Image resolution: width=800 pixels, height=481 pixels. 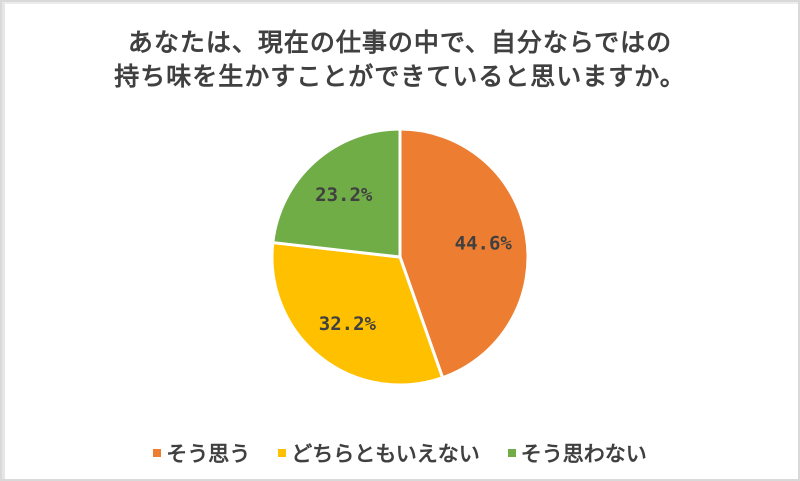 What do you see at coordinates (400, 76) in the screenshot?
I see `chart-title-line-2: 持ち味を生かすことができていると思いますか。` at bounding box center [400, 76].